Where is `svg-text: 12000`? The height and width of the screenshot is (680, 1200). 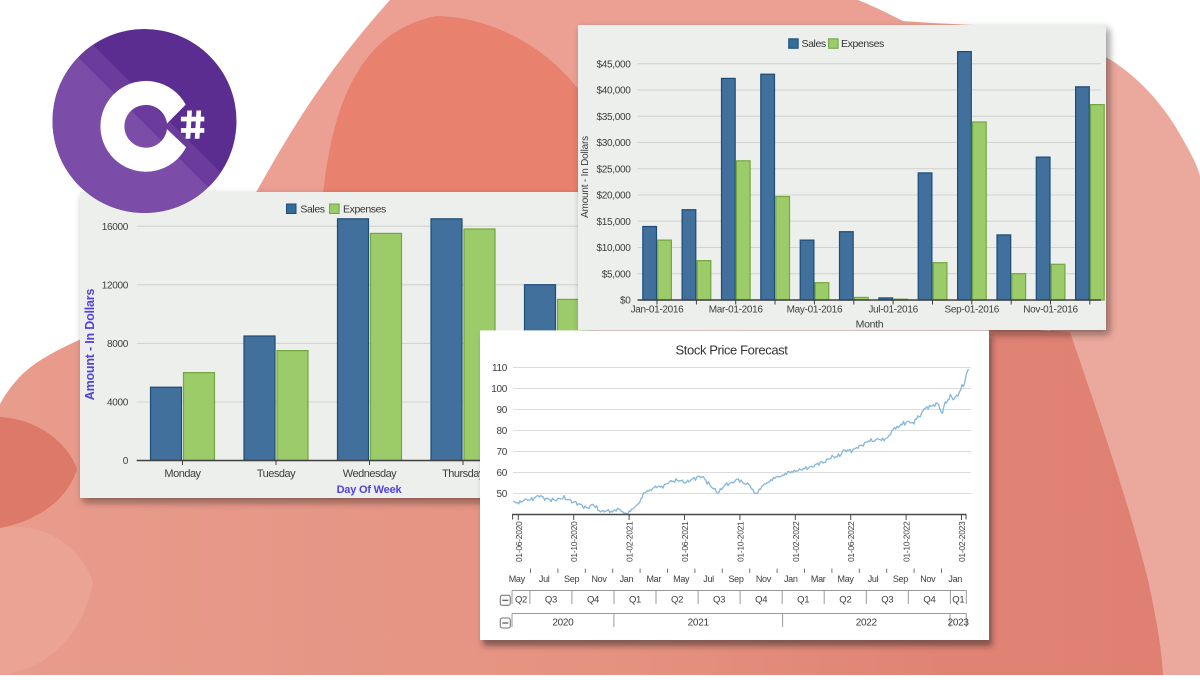
svg-text: 12000 is located at coordinates (115, 285).